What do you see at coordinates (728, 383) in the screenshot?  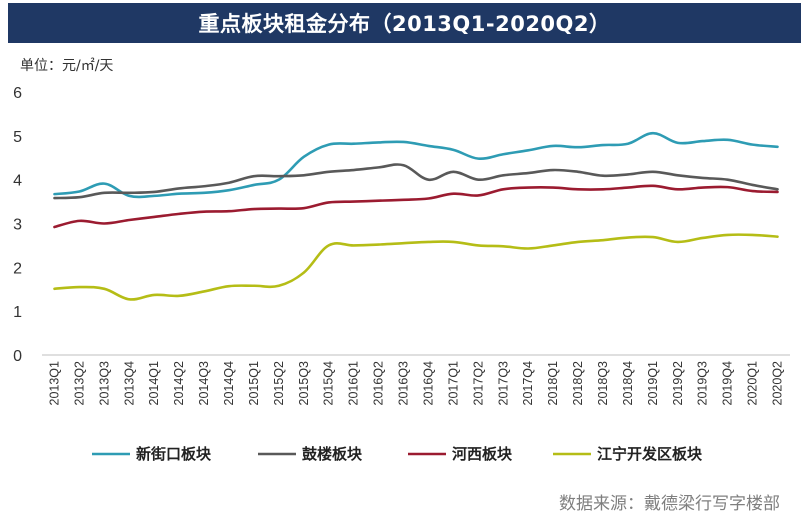 I see `x-tick-label: 2019Q4` at bounding box center [728, 383].